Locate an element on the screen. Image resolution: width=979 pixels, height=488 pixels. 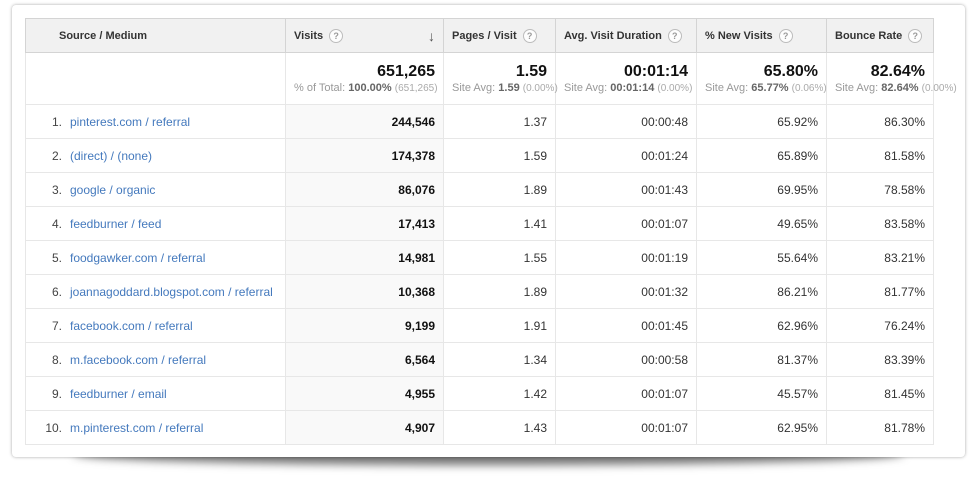
row-rank: 3. is located at coordinates (56, 189).